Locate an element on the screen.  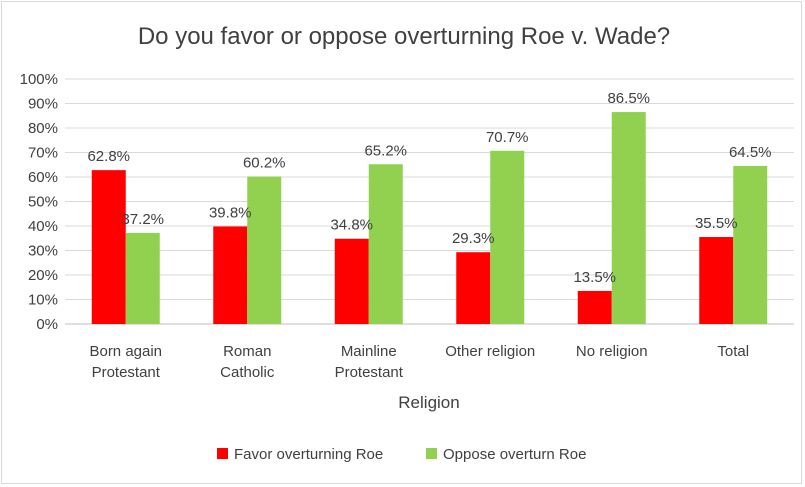
x-category-label: Total is located at coordinates (733, 351).